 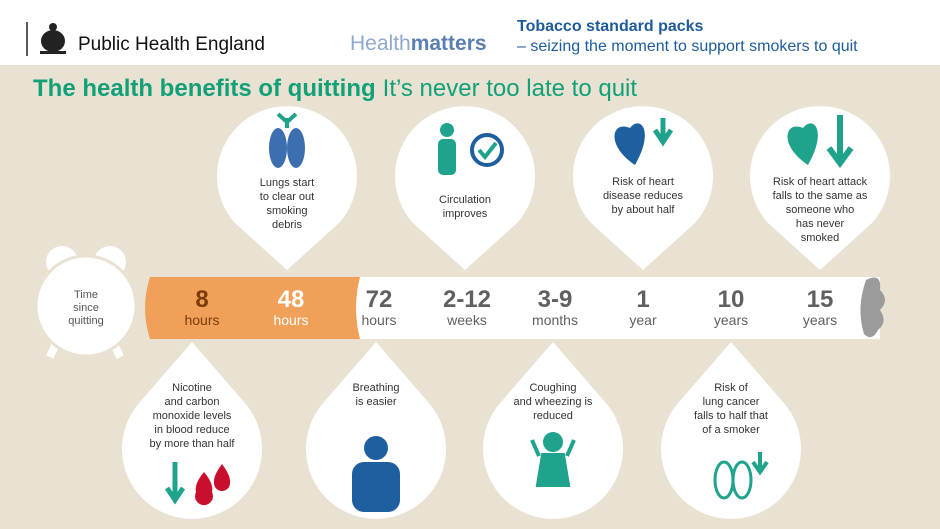 What do you see at coordinates (643, 196) in the screenshot?
I see `callout-text: disease reduces` at bounding box center [643, 196].